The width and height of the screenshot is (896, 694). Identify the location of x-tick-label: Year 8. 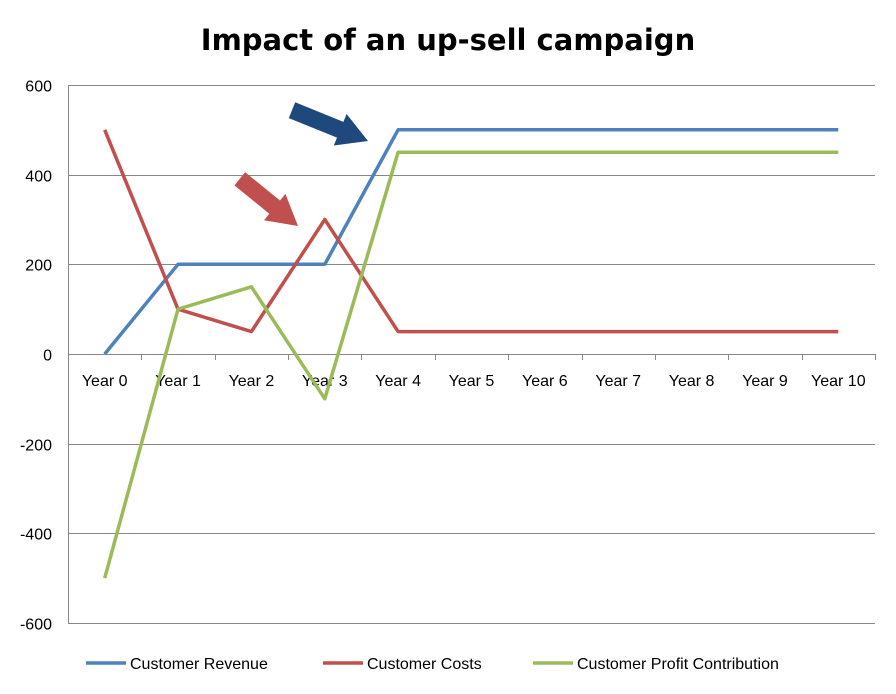
(692, 381).